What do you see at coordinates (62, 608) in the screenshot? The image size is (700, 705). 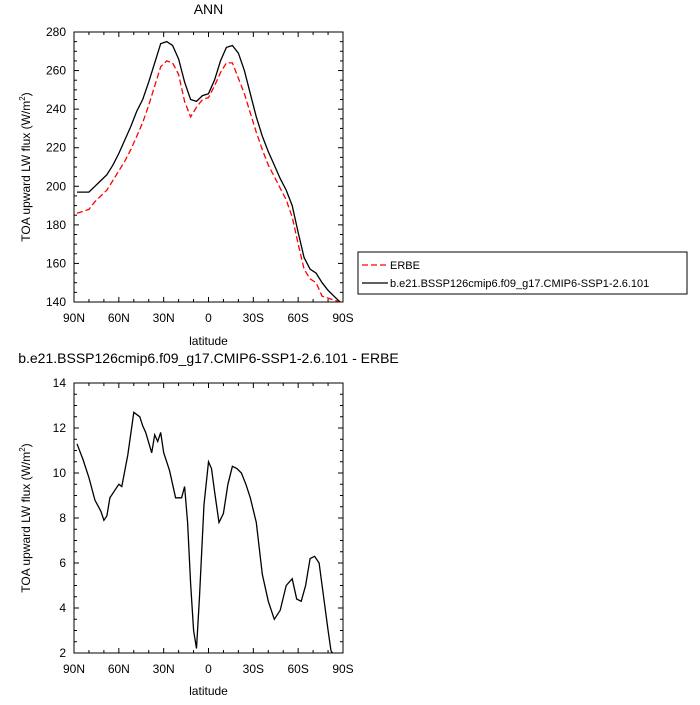 I see `y-tick-label: 4` at bounding box center [62, 608].